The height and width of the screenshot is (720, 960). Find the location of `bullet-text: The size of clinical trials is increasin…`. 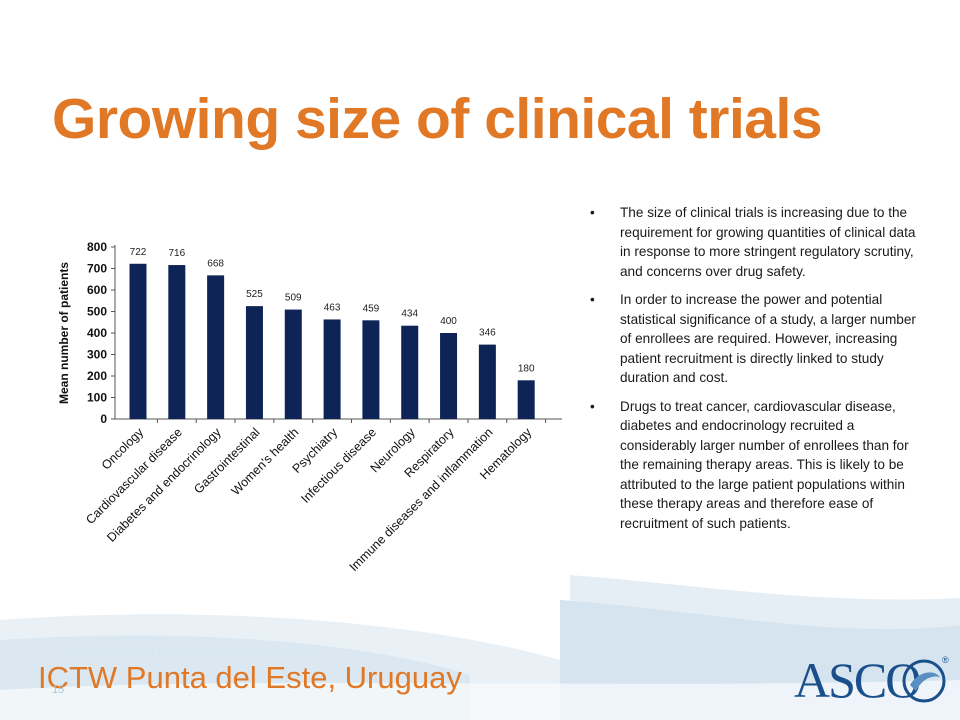

bullet-text: The size of clinical trials is increasin… is located at coordinates (768, 242).